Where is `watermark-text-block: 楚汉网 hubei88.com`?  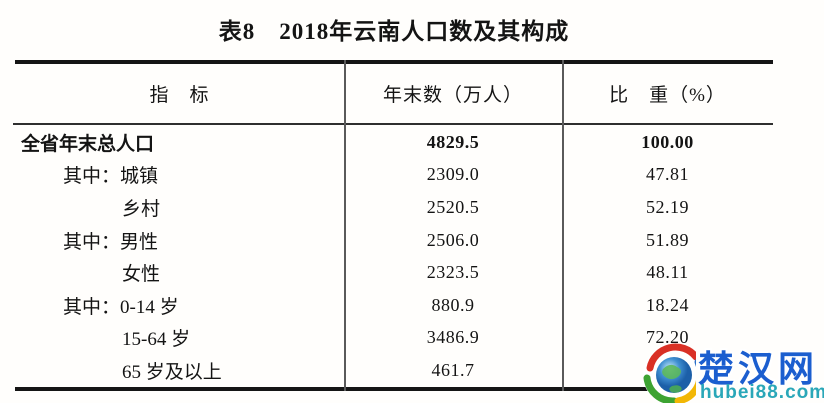 watermark-text-block: 楚汉网 hubei88.com is located at coordinates (760, 376).